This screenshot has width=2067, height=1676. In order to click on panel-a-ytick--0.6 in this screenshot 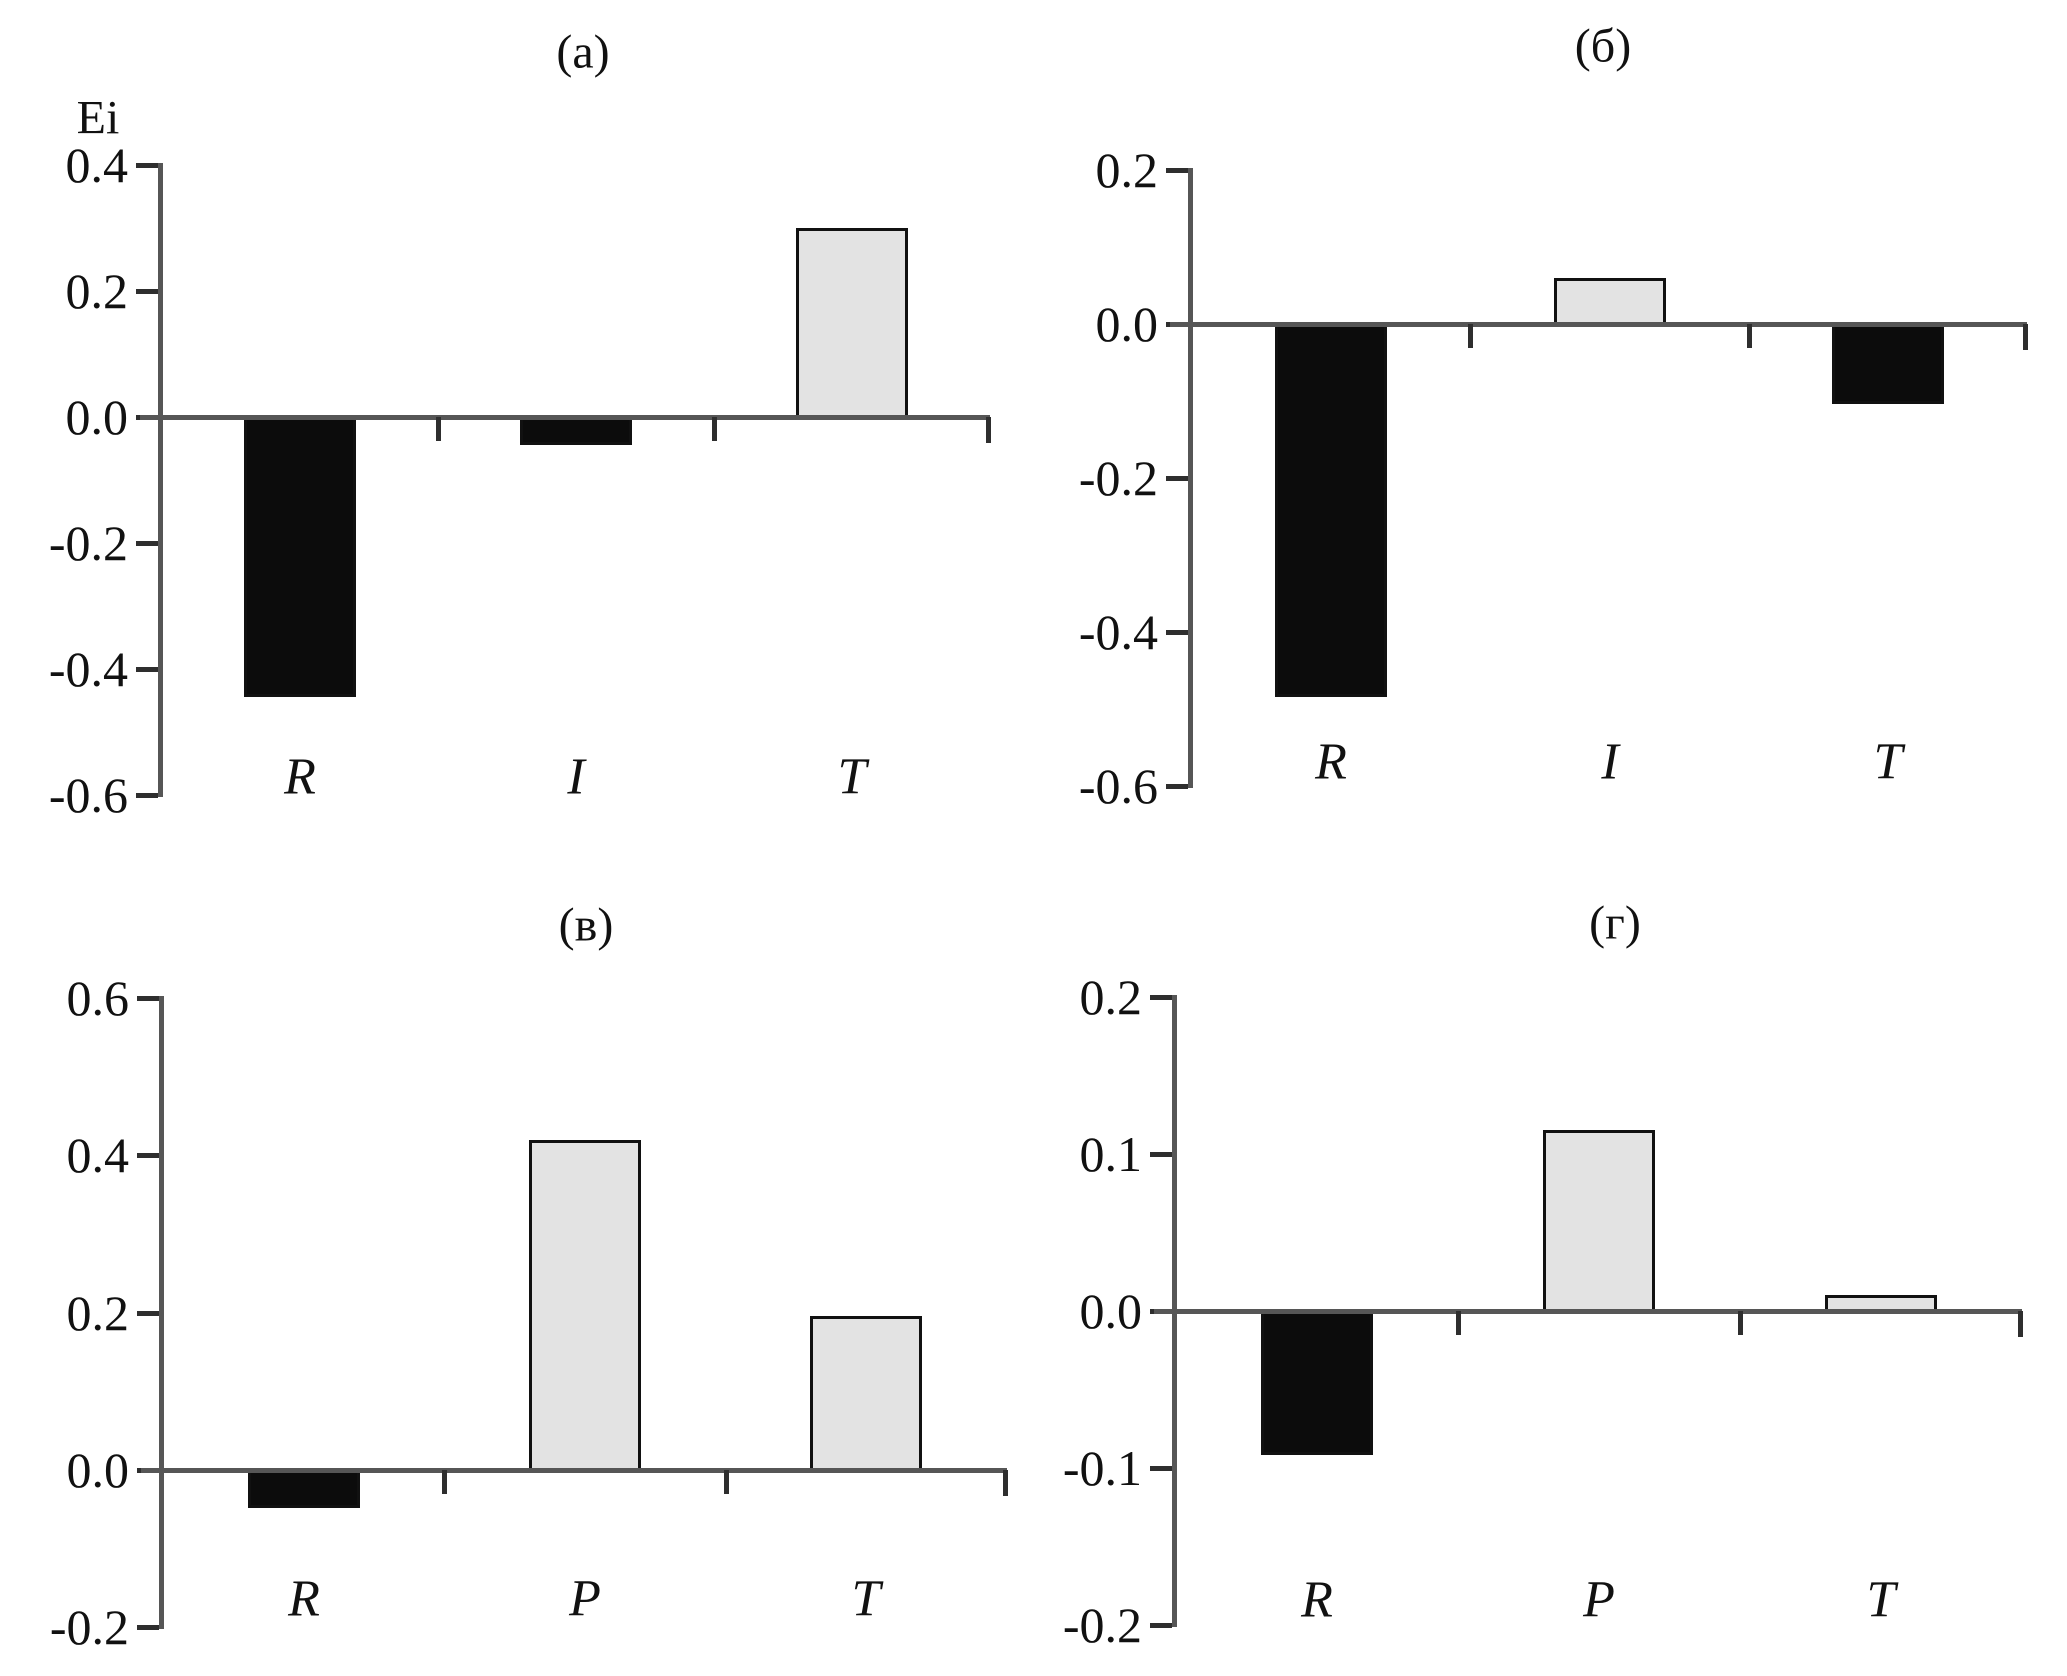, I will do `click(147, 795)`.